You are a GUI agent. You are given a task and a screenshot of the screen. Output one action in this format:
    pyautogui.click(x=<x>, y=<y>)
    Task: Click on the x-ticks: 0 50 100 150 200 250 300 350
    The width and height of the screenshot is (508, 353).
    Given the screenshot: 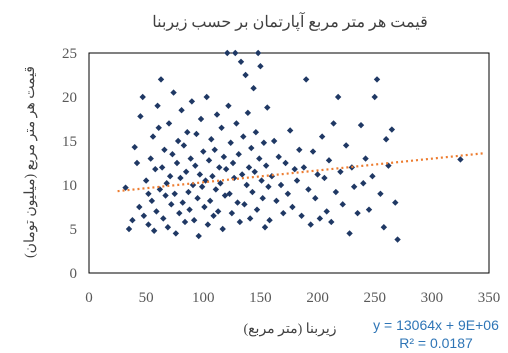 What is the action you would take?
    pyautogui.click(x=292, y=298)
    